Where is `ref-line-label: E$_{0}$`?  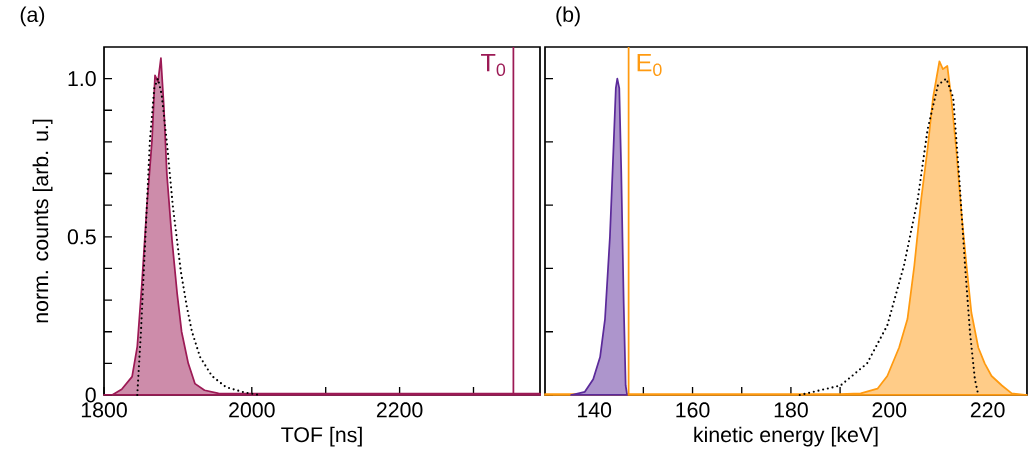 ref-line-label: E$_{0}$ is located at coordinates (649, 64).